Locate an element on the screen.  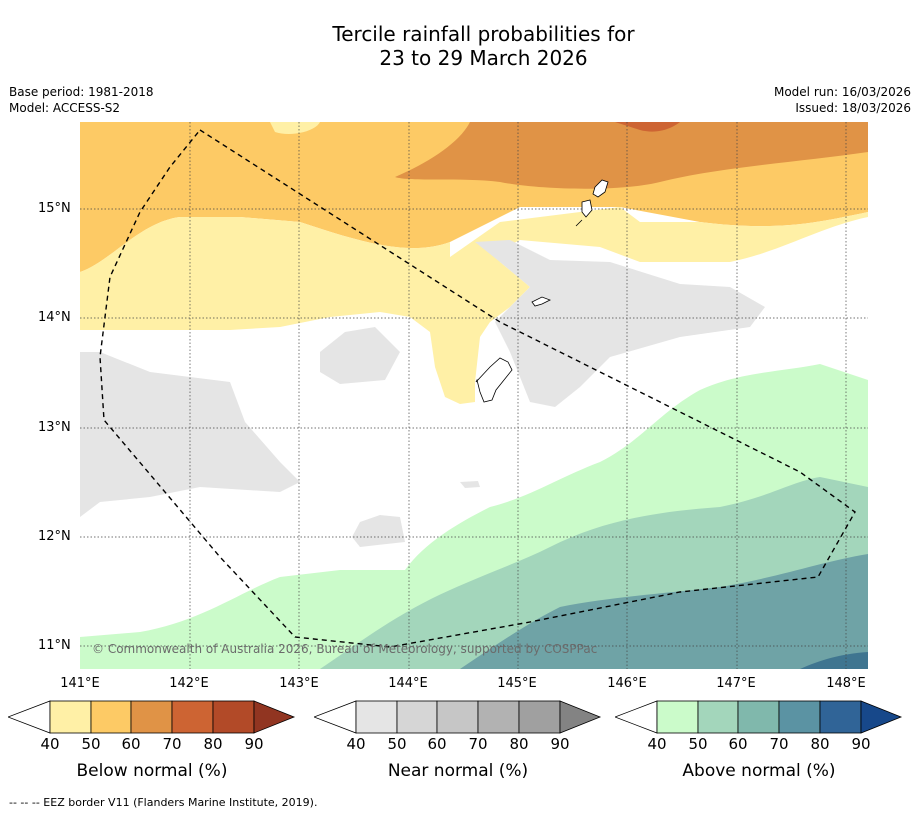
near-label: Near normal (%) is located at coordinates (458, 771).